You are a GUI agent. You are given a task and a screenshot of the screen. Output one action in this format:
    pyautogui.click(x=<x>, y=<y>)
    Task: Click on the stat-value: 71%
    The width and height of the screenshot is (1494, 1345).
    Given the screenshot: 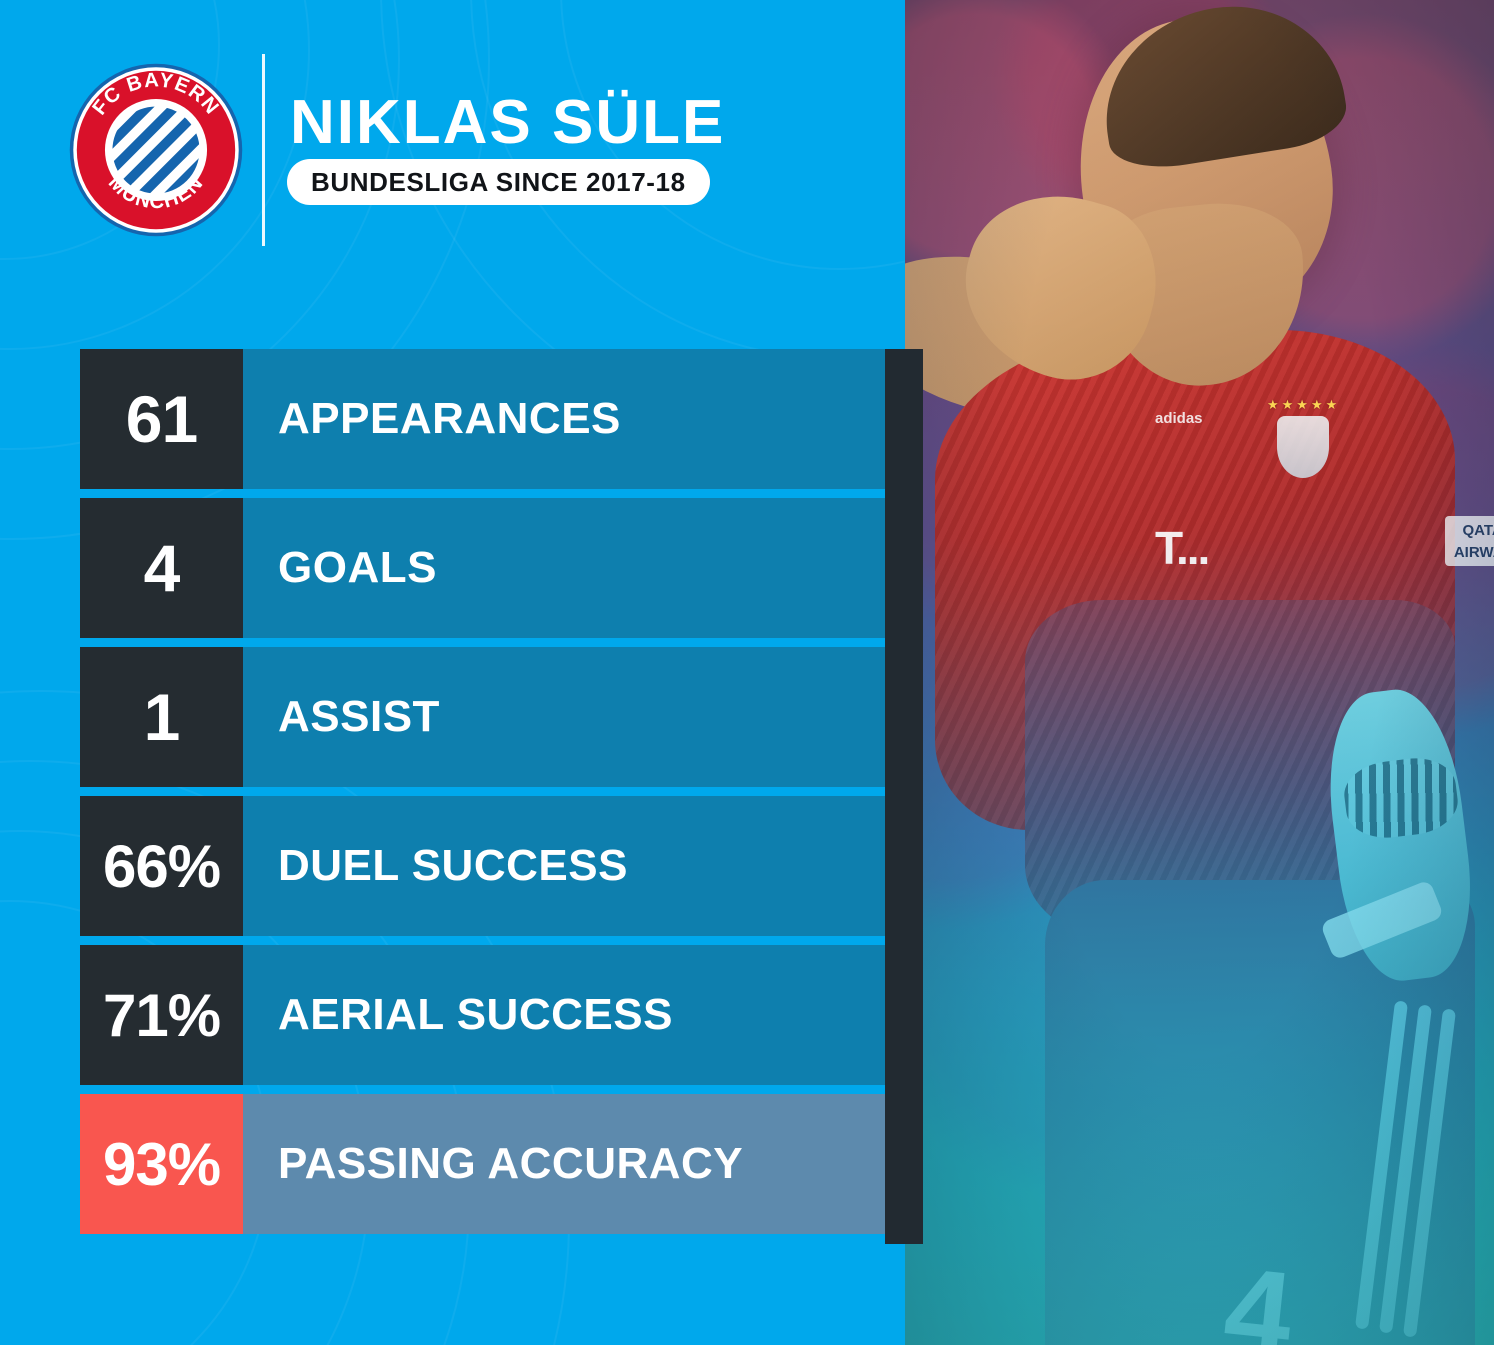 What is the action you would take?
    pyautogui.click(x=161, y=1015)
    